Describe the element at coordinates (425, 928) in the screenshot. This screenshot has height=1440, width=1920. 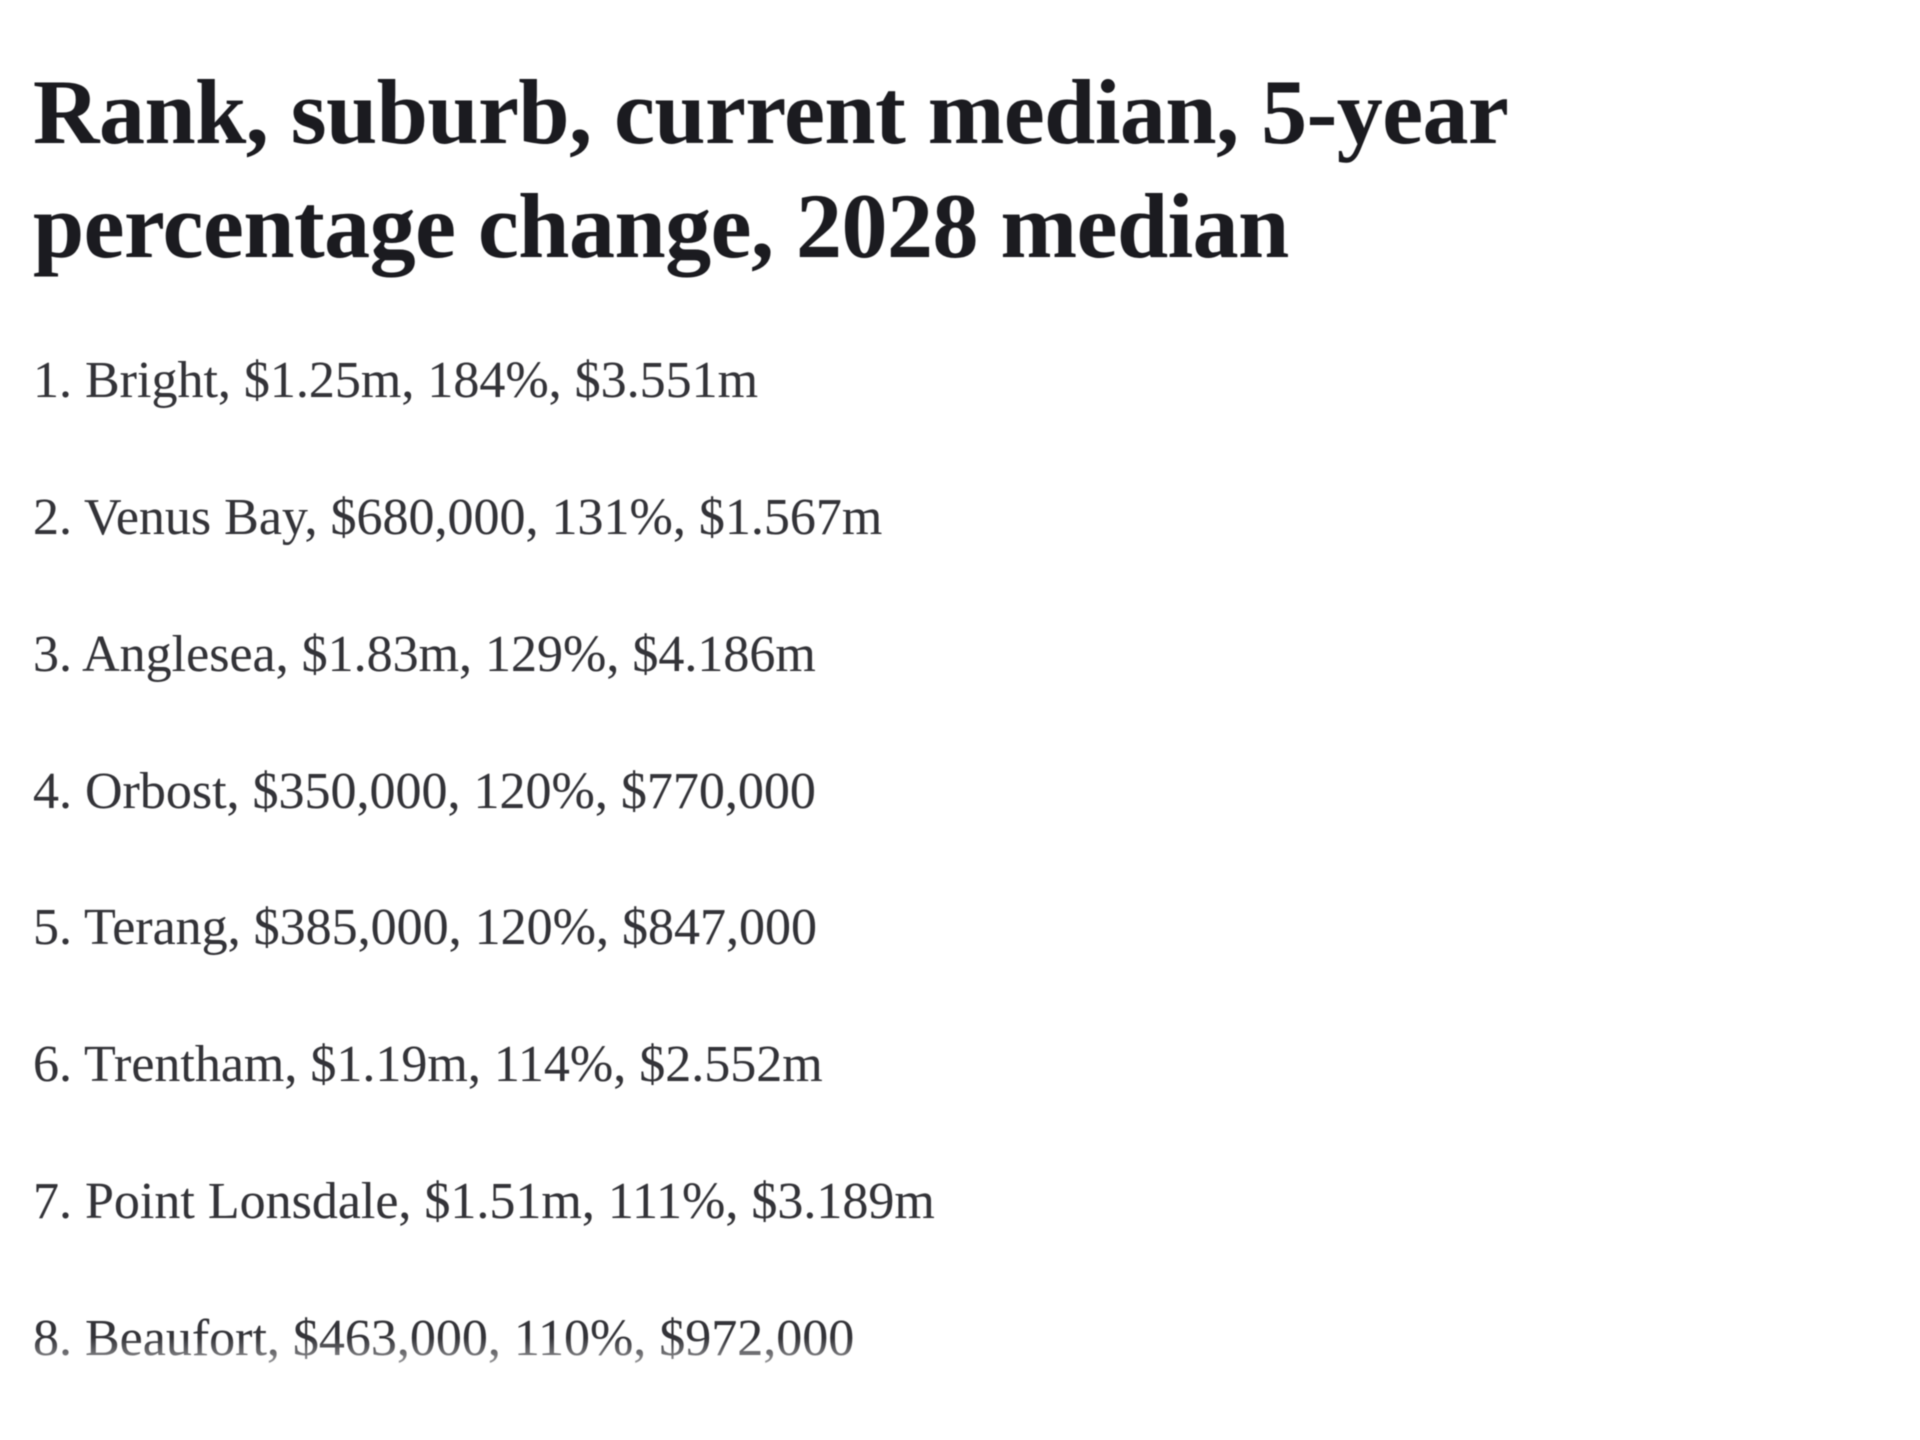
I see `list-item-rank-5: 5. Terang, $385,000, 120%, $847,000` at that location.